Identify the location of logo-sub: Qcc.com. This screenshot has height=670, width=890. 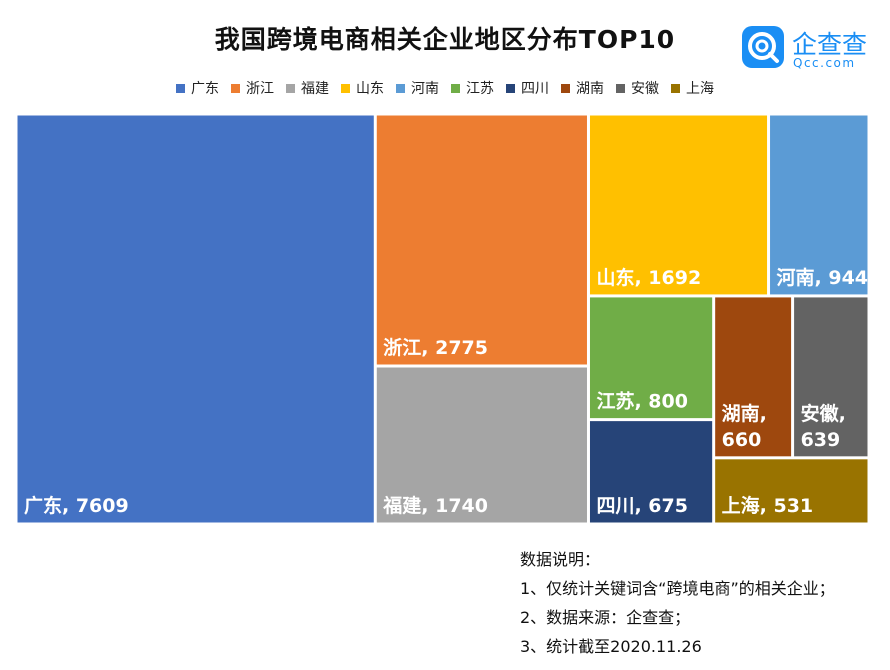
(824, 63).